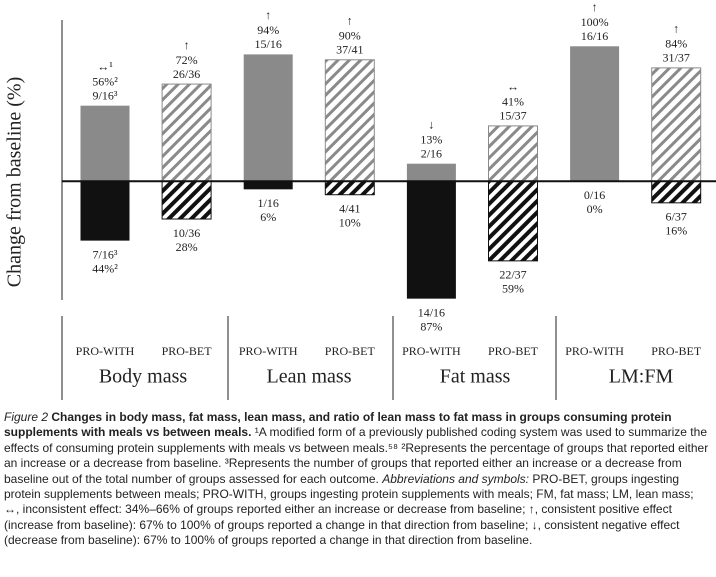  Describe the element at coordinates (676, 217) in the screenshot. I see `count-label: 6/37` at that location.